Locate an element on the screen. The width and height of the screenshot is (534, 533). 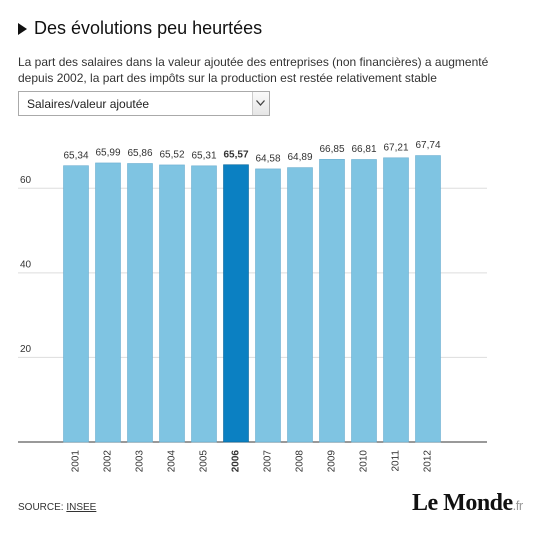
logo-suffix: .fr is located at coordinates (518, 505).